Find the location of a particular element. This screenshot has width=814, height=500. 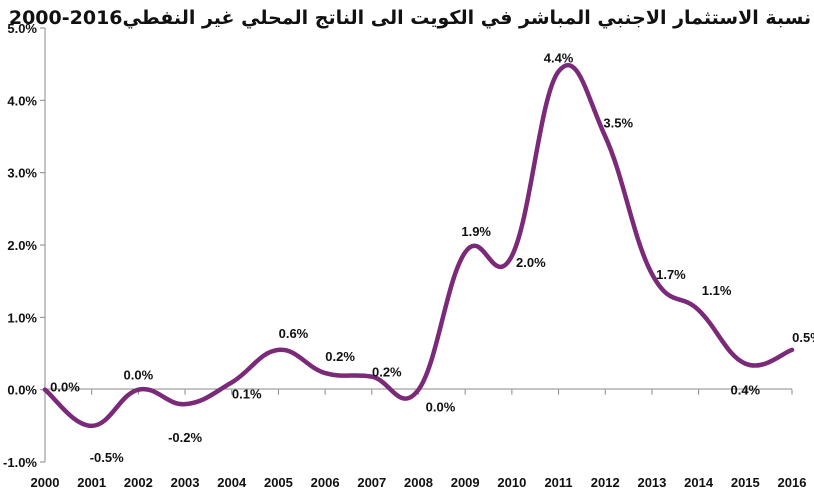

data-label: 1.1% is located at coordinates (717, 290).